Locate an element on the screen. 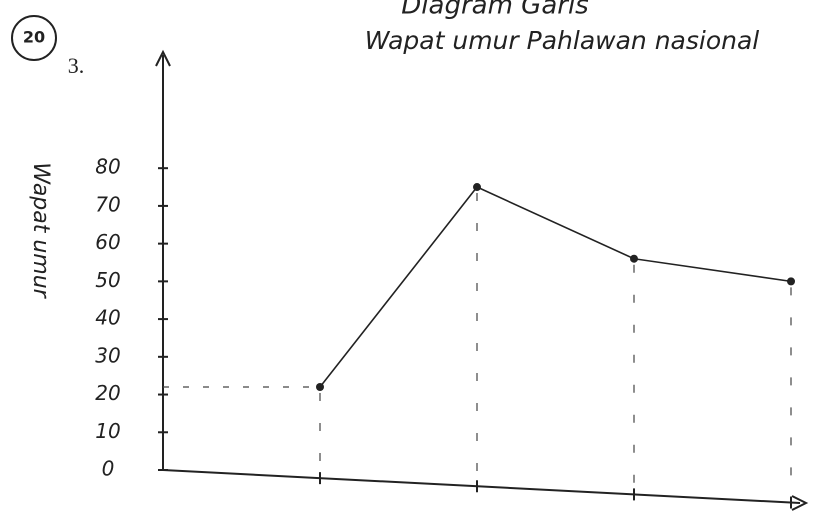 This screenshot has height=516, width=819. x-axis is located at coordinates (481, 486).